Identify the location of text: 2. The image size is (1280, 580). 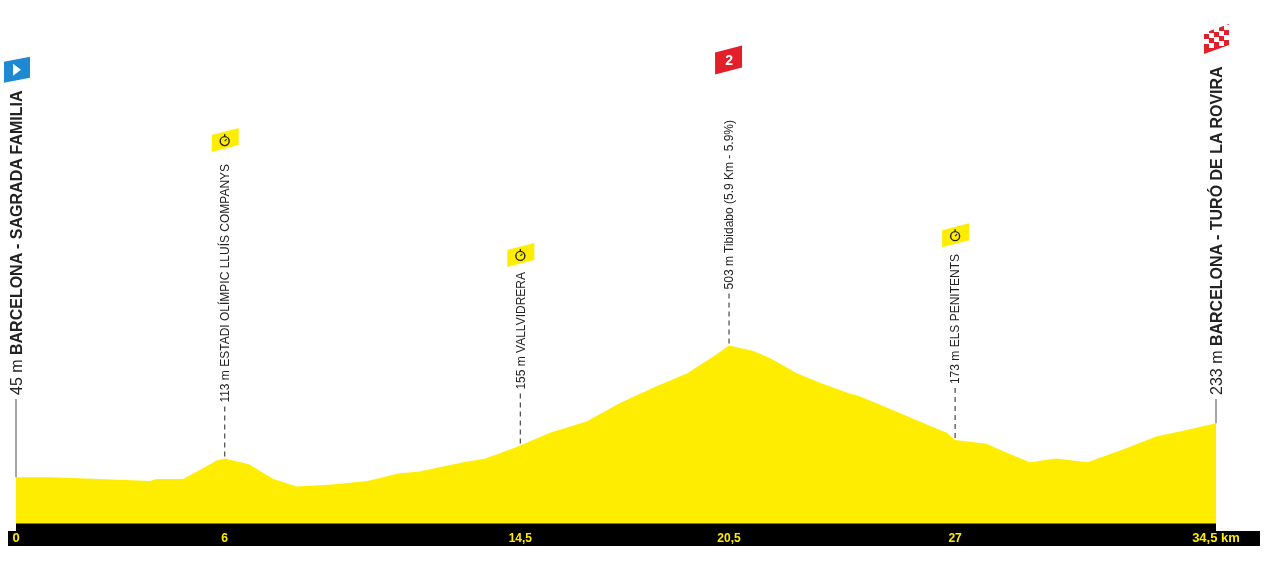
(729, 60).